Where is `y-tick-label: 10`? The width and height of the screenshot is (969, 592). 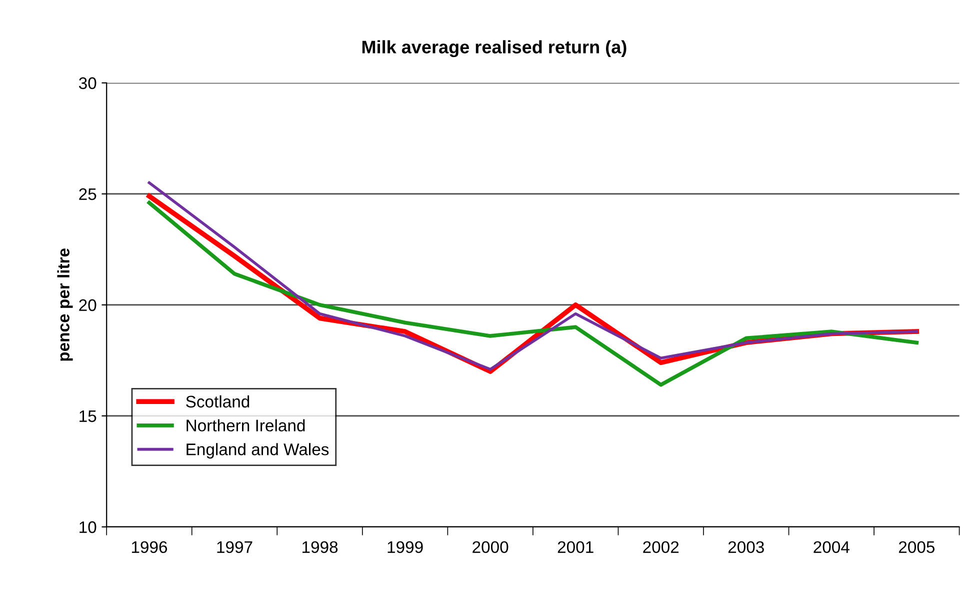 y-tick-label: 10 is located at coordinates (88, 527).